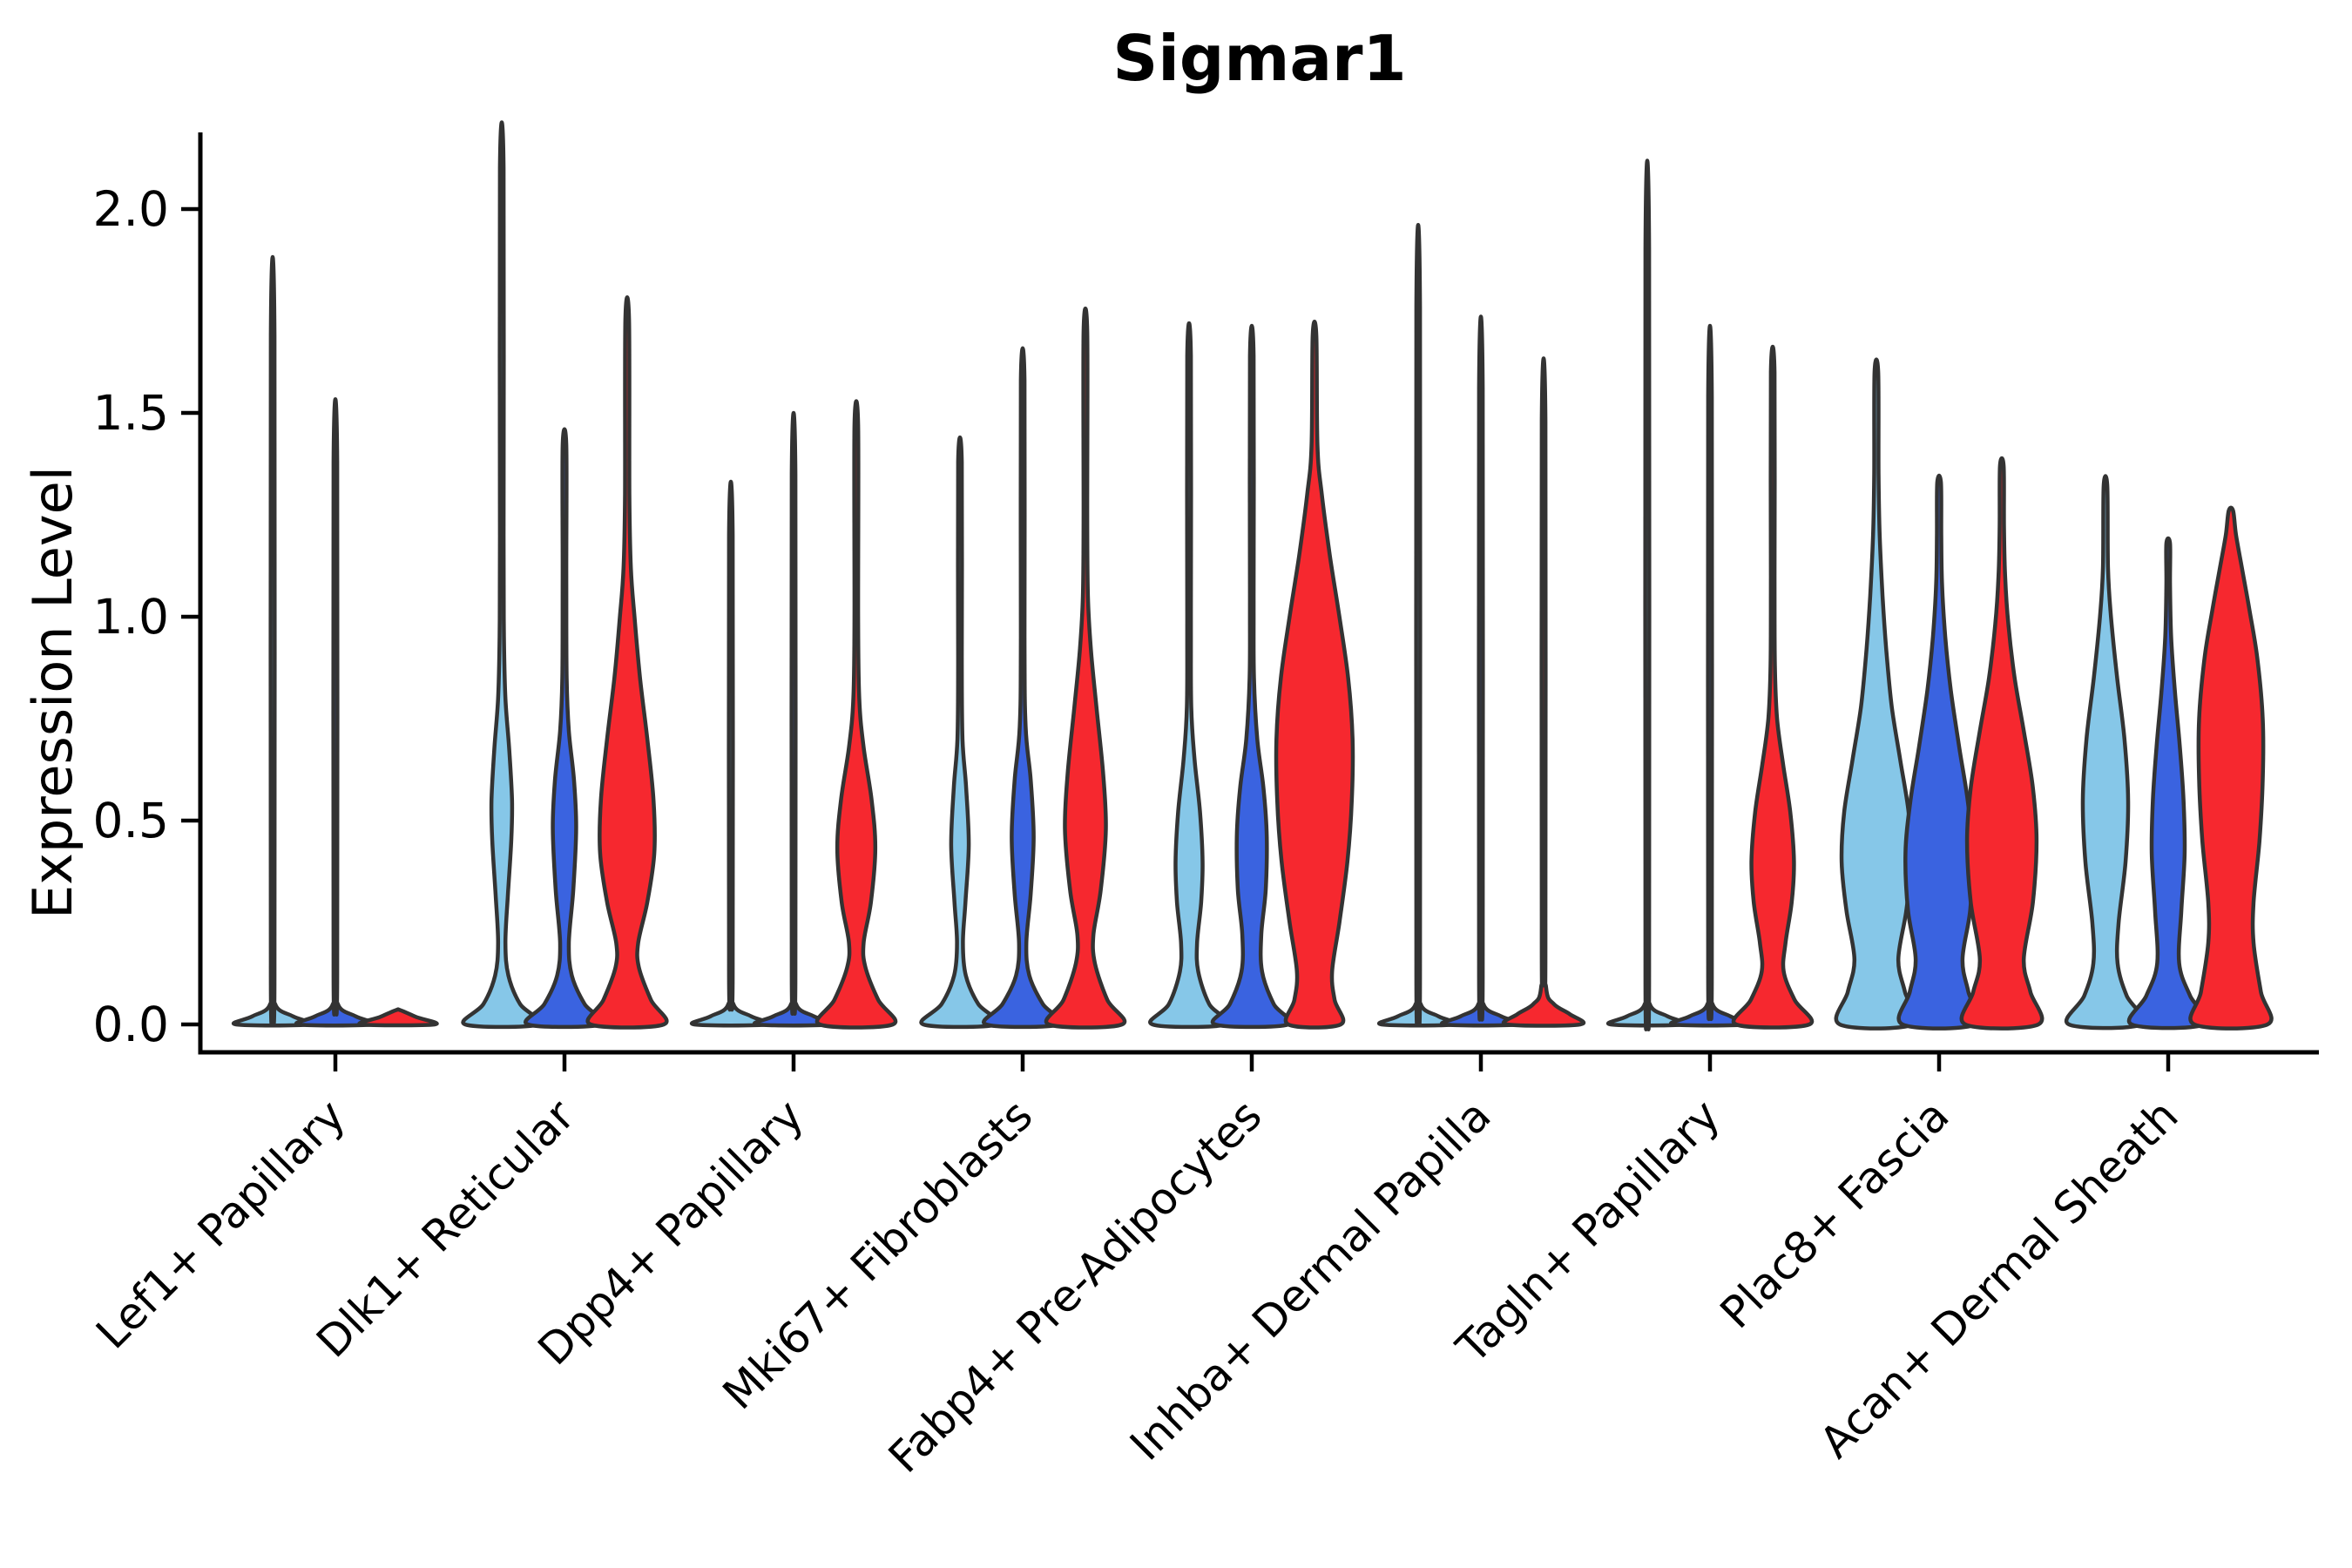 Image resolution: width=2352 pixels, height=1568 pixels. What do you see at coordinates (627, 662) in the screenshot?
I see `violin-dlk1-reticular-red` at bounding box center [627, 662].